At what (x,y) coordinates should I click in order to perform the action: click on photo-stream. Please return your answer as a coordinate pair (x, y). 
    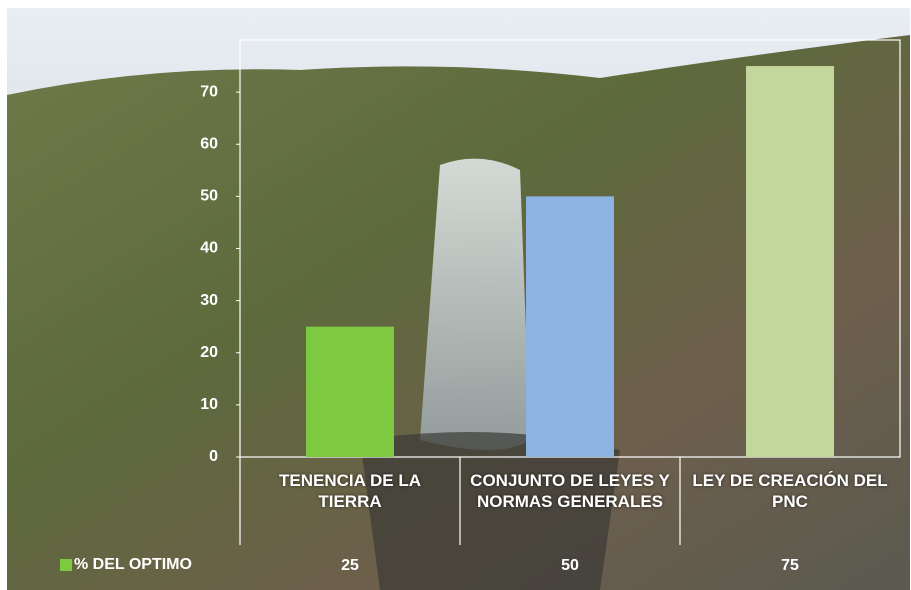
    Looking at the image, I should click on (490, 511).